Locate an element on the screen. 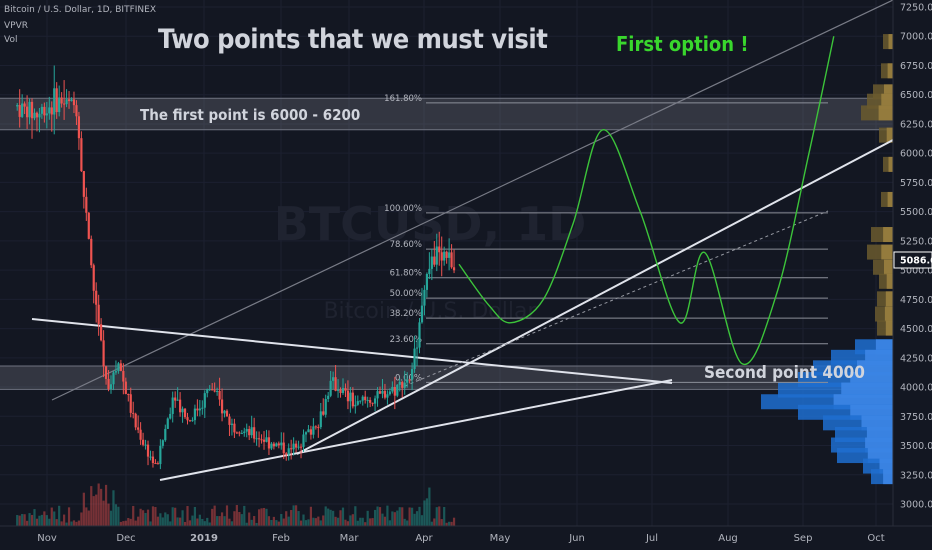 The width and height of the screenshot is (932, 550). first-option-label: First option ! is located at coordinates (682, 44).